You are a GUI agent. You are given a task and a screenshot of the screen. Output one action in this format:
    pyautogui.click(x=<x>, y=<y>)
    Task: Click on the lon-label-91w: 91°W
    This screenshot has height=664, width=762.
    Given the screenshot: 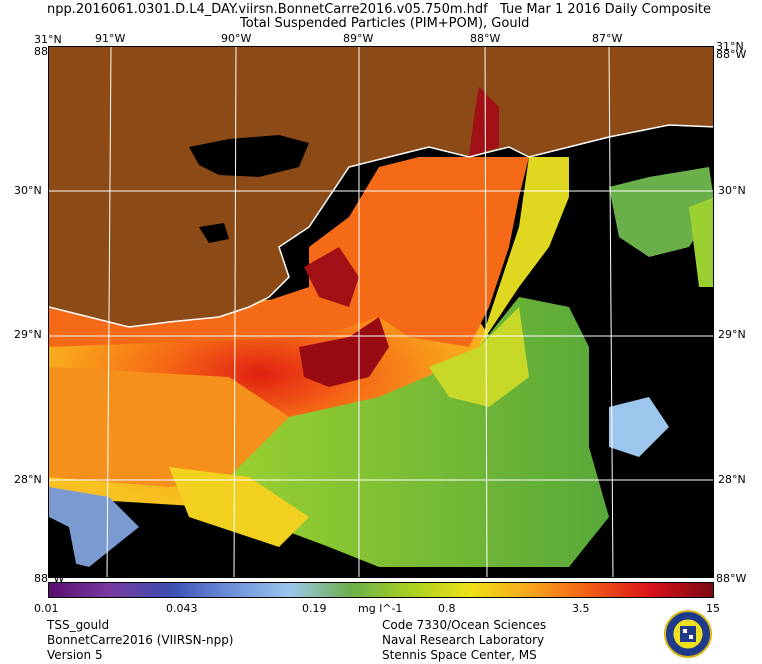 What is the action you would take?
    pyautogui.click(x=110, y=38)
    